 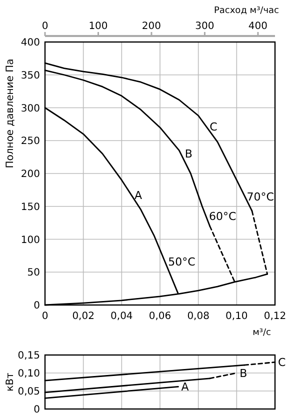 I want to click on y-tick-label: 0,15, so click(x=29, y=356).